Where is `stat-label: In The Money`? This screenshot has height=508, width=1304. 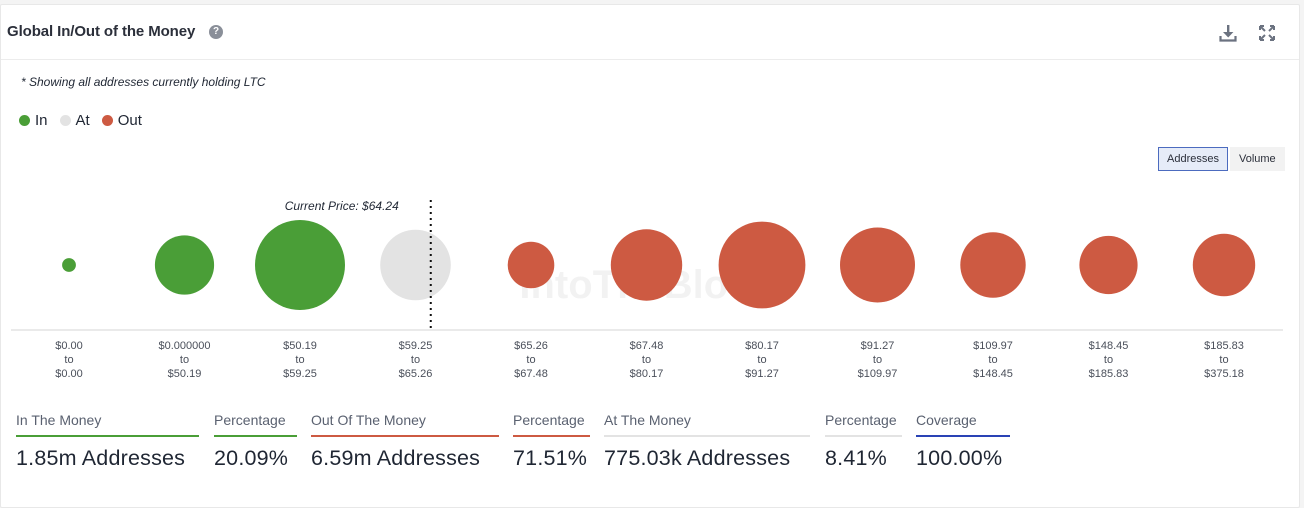 stat-label: In The Money is located at coordinates (59, 420).